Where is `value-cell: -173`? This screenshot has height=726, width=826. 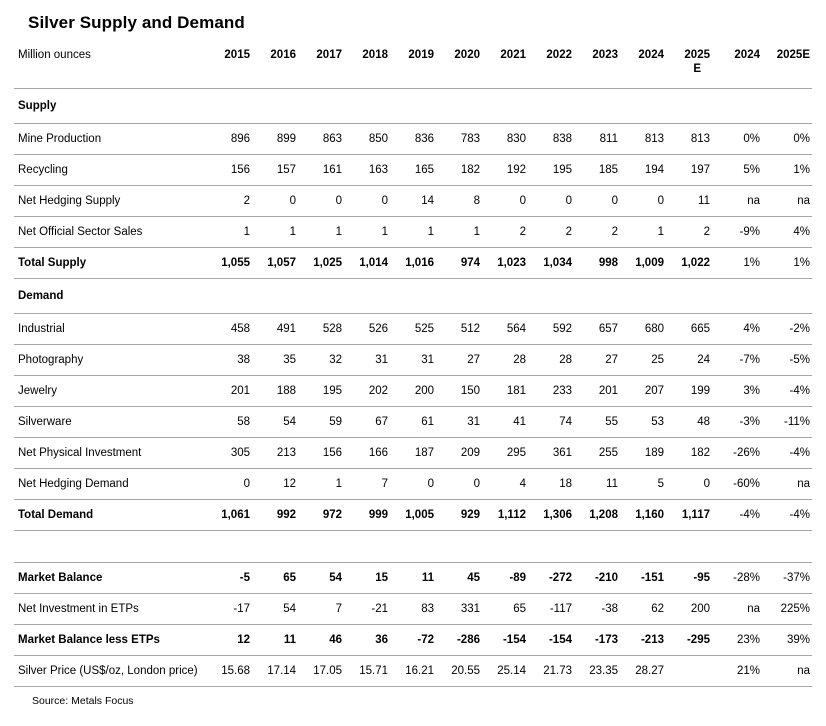
value-cell: -173 is located at coordinates (606, 639).